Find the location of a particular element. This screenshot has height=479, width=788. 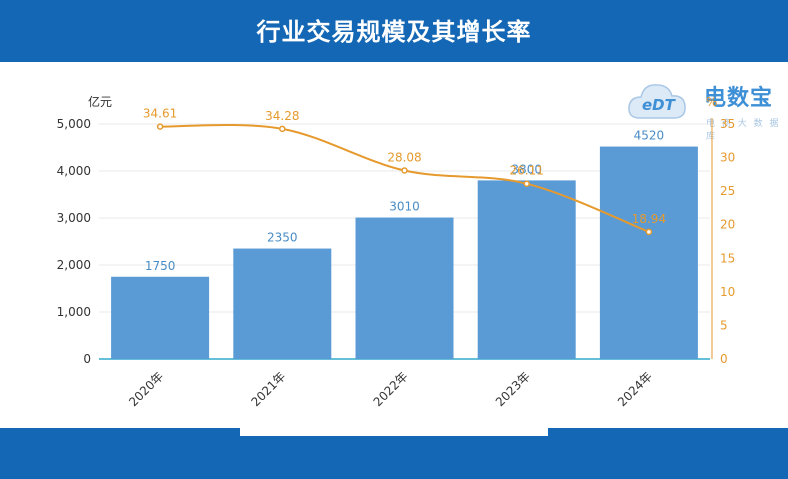

right-tick-label: 30 is located at coordinates (727, 158).